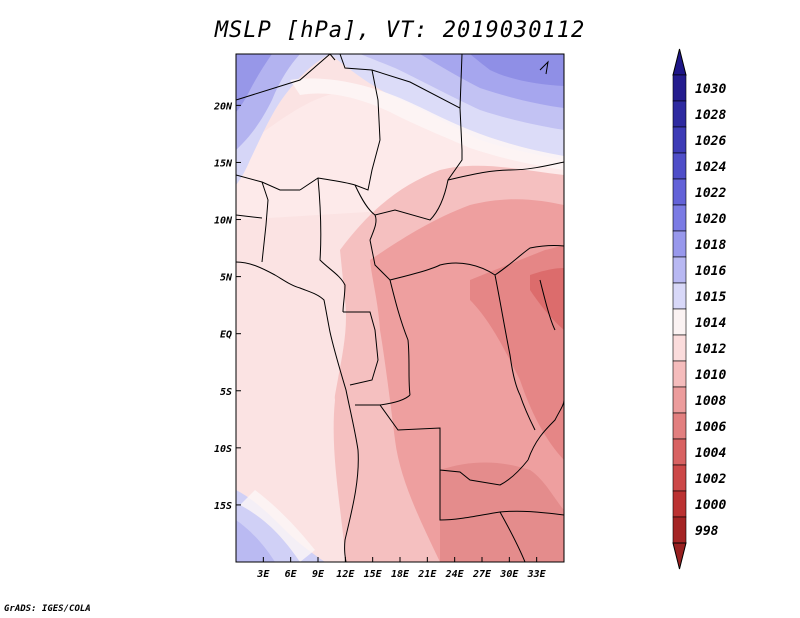 This screenshot has height=618, width=800. What do you see at coordinates (710, 349) in the screenshot?
I see `colorbar-label: 1012` at bounding box center [710, 349].